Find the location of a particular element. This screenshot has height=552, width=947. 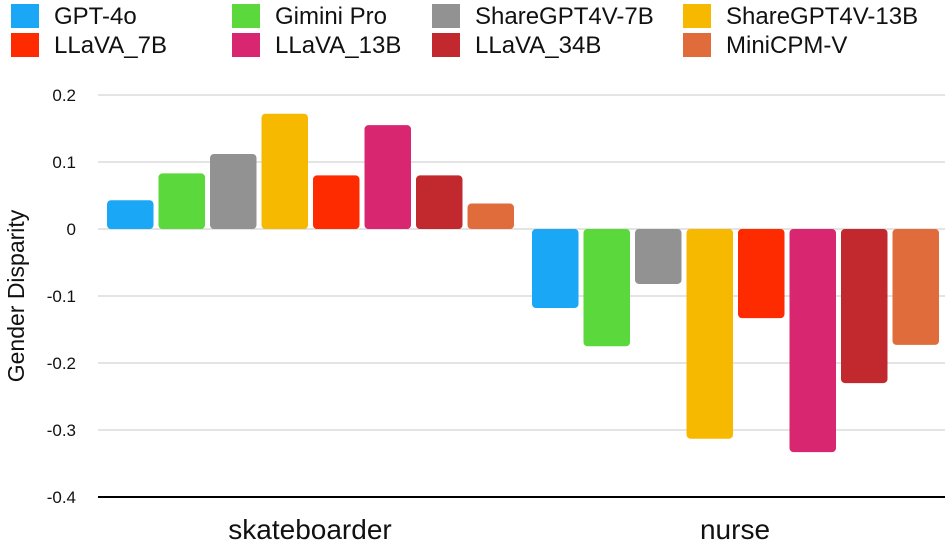

bar-gimini-pro-skateboarder is located at coordinates (181, 201).